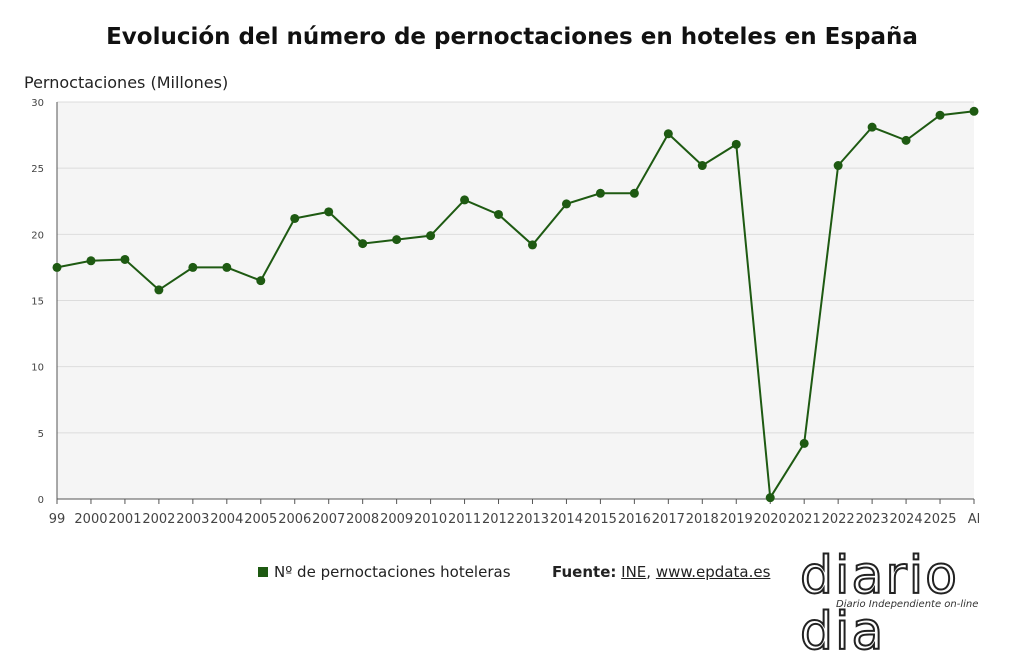 The width and height of the screenshot is (1024, 662). What do you see at coordinates (328, 519) in the screenshot?
I see `x-tick-label: 2007` at bounding box center [328, 519].